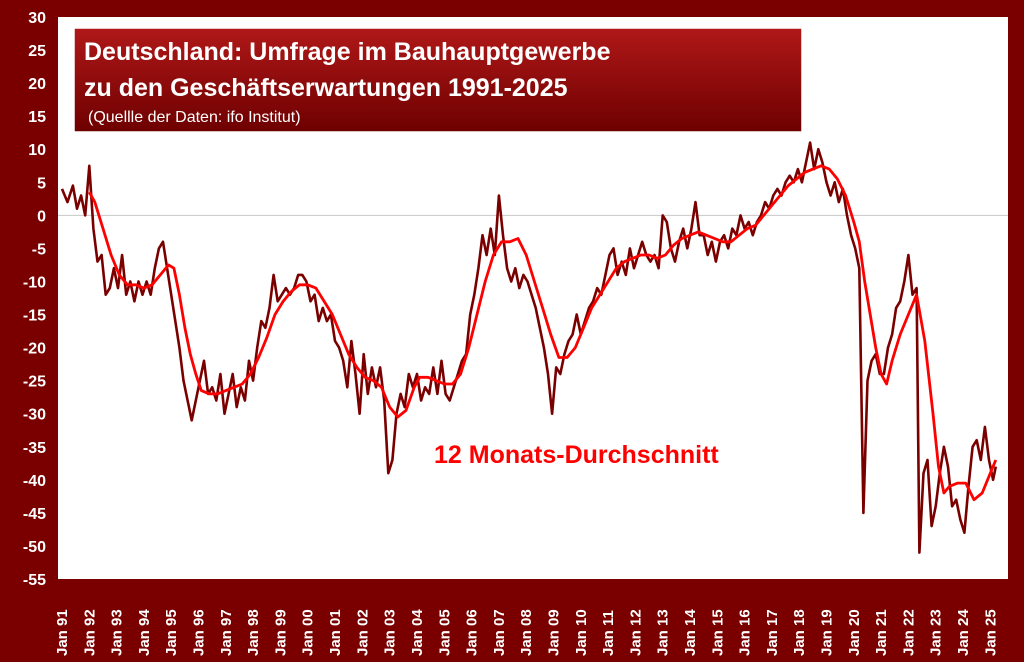  I want to click on x-tick-label: Jan 98, so click(253, 632).